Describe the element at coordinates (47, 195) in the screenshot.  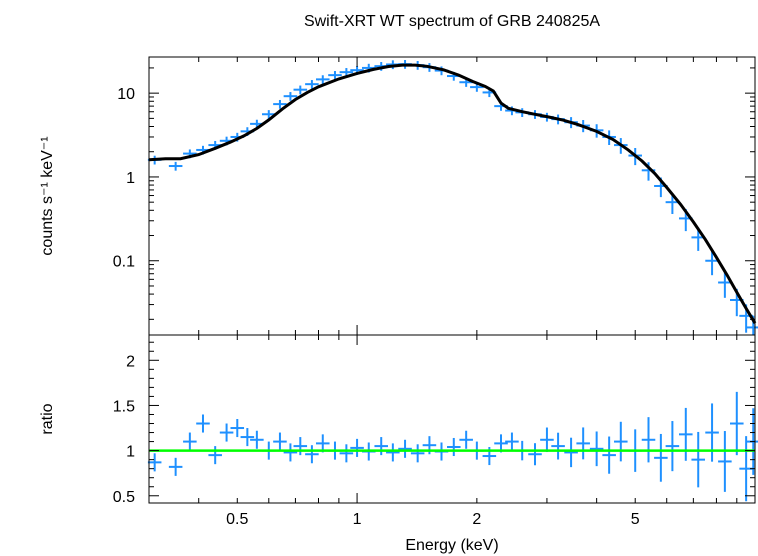
I see `top-y-axis-label: counts s⁻¹ keV⁻¹` at that location.